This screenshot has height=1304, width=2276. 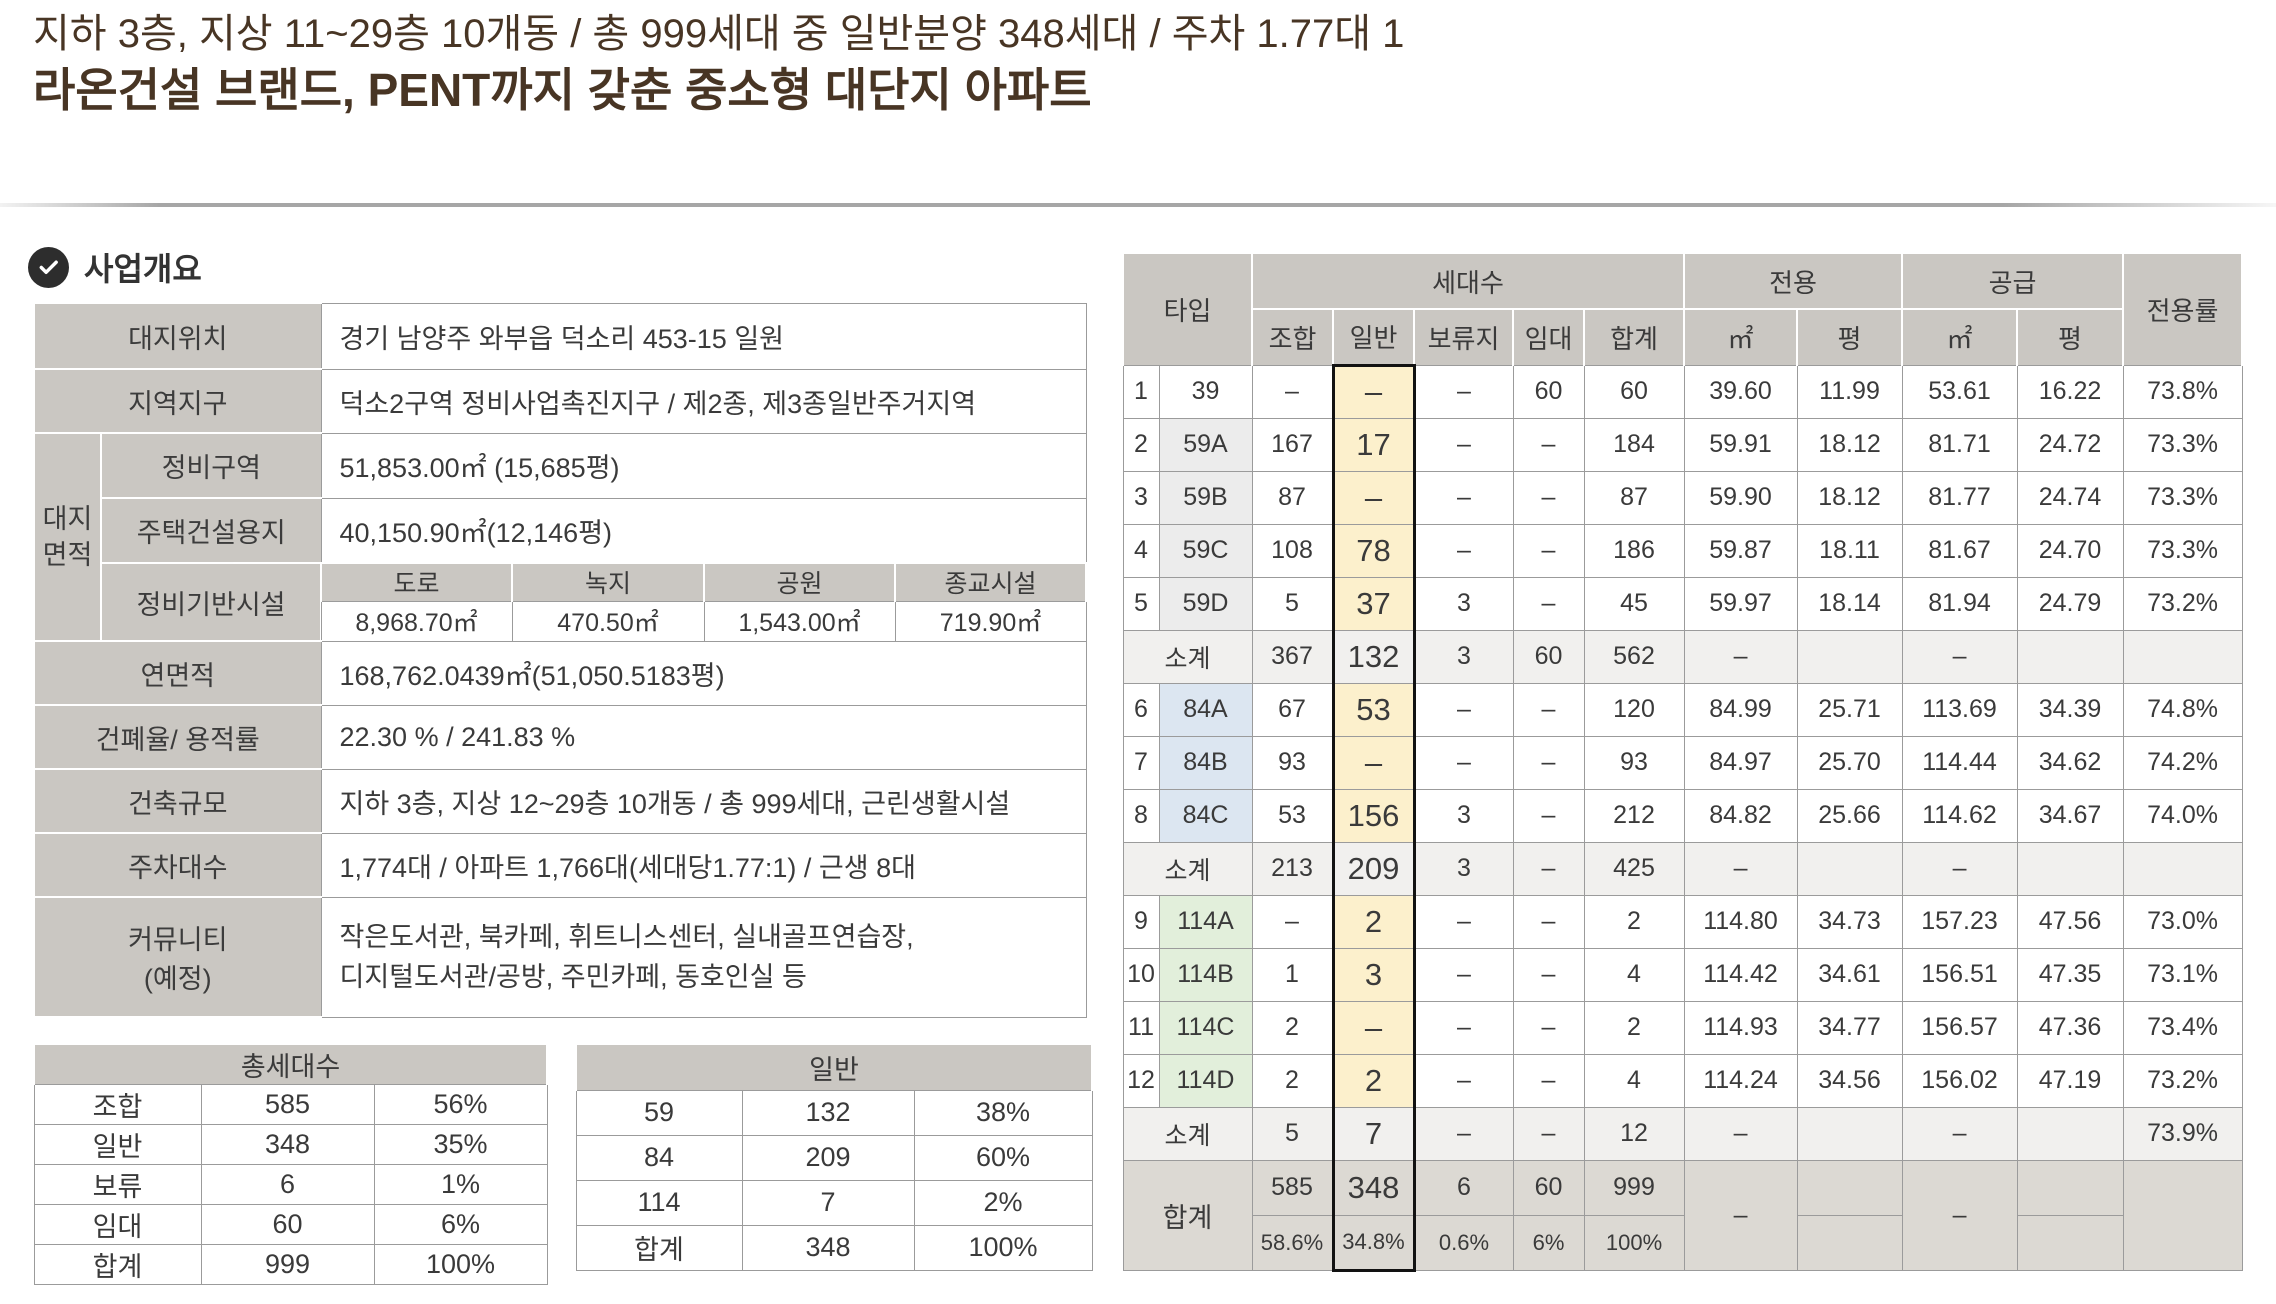 What do you see at coordinates (1463, 337) in the screenshot?
I see `col-header-boryuji: 보류지` at bounding box center [1463, 337].